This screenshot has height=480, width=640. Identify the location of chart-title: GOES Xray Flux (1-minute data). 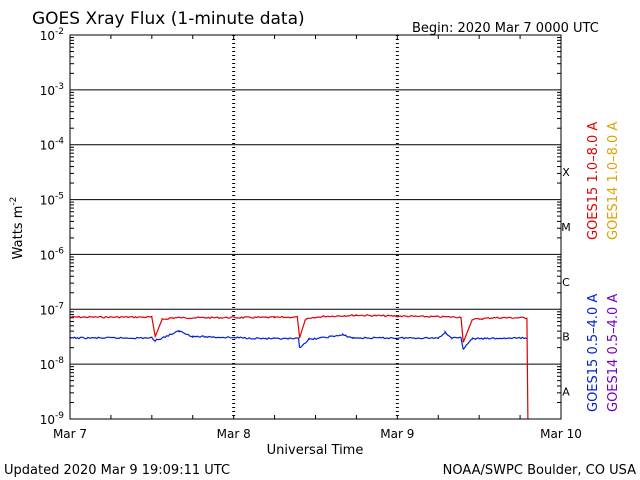
(168, 19).